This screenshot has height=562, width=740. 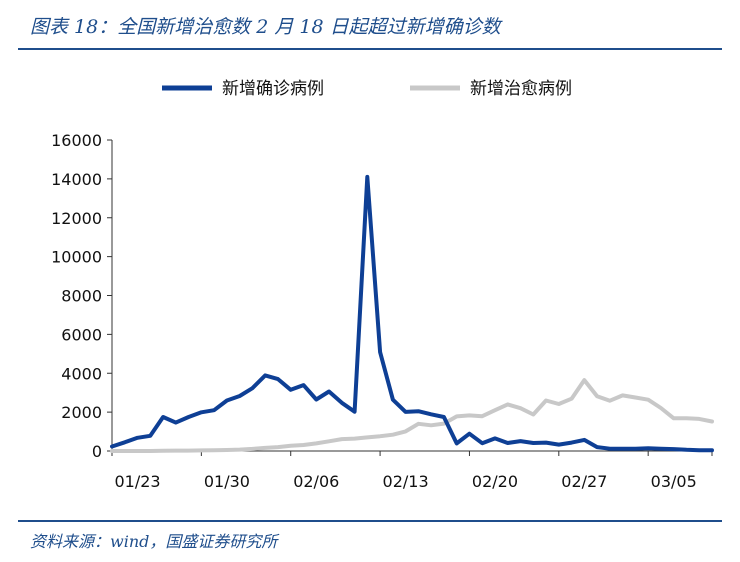 I want to click on y-tick-label: 2000, so click(x=81, y=412).